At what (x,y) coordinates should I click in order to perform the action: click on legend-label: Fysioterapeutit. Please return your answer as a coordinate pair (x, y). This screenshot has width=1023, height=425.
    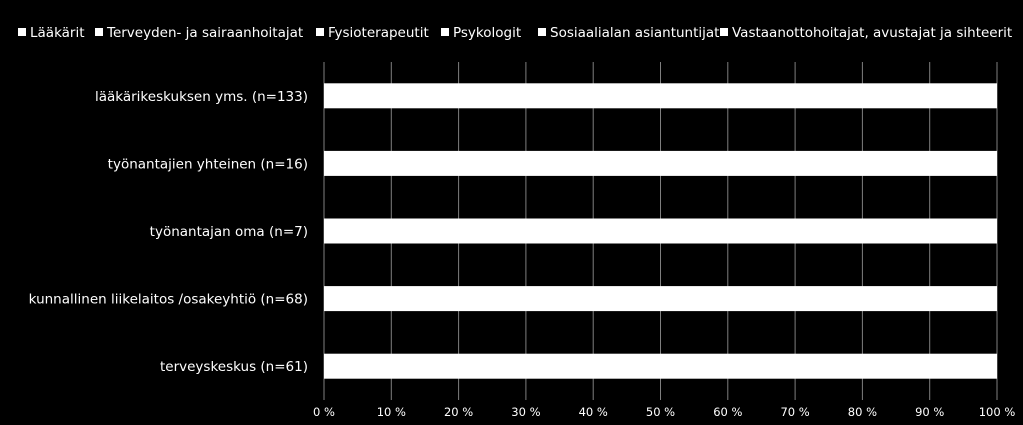
    Looking at the image, I should click on (378, 33).